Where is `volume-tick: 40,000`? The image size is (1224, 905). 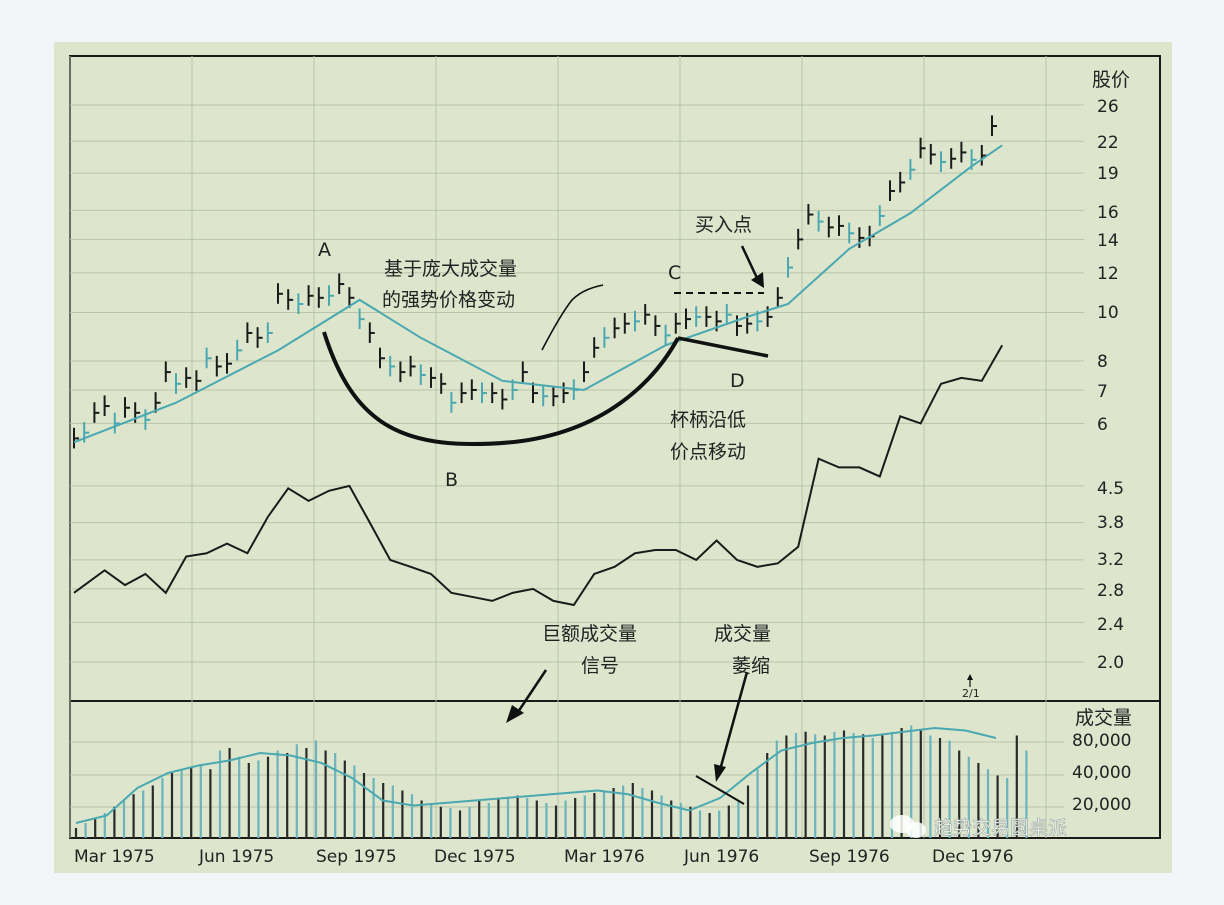
volume-tick: 40,000 is located at coordinates (1101, 773).